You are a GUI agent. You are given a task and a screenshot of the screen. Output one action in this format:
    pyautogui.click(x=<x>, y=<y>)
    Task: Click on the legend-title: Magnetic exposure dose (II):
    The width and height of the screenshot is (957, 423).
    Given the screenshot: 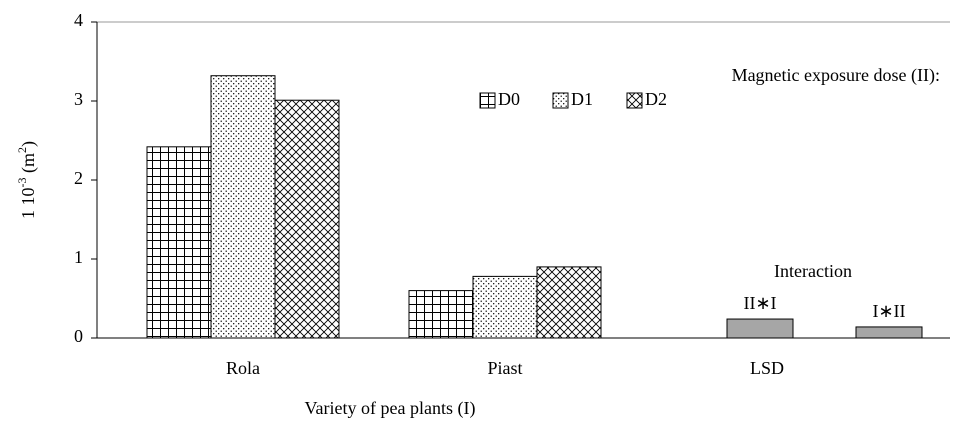 What is the action you would take?
    pyautogui.click(x=836, y=75)
    